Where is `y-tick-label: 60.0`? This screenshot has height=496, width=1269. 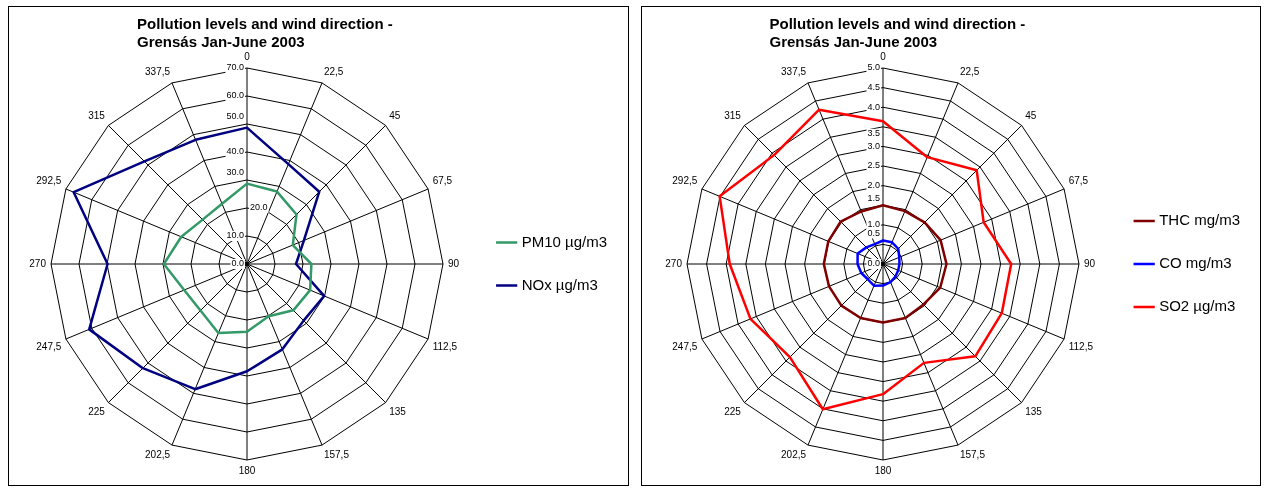
y-tick-label: 60.0 is located at coordinates (235, 95).